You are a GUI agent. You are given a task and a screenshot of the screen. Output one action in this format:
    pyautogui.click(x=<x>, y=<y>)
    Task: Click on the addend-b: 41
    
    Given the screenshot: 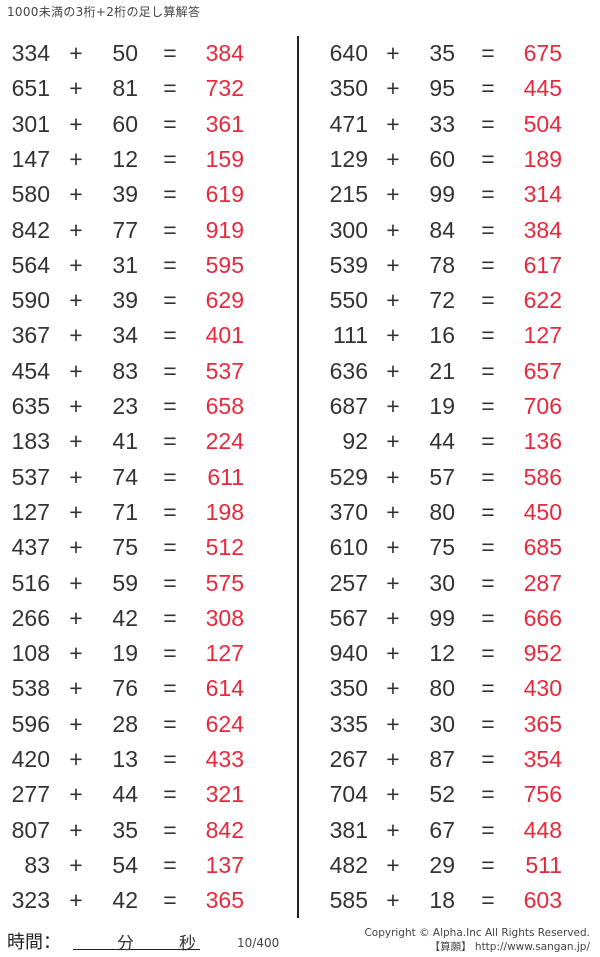 What is the action you would take?
    pyautogui.click(x=125, y=441)
    